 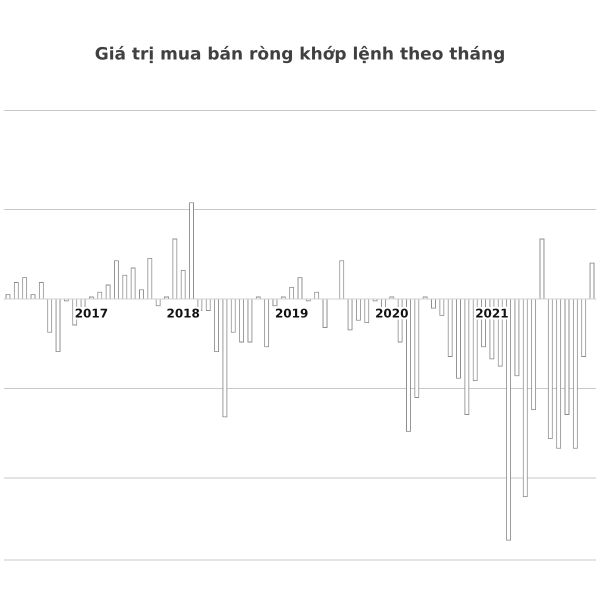 What do you see at coordinates (183, 313) in the screenshot?
I see `x-tick-label: 2018` at bounding box center [183, 313].